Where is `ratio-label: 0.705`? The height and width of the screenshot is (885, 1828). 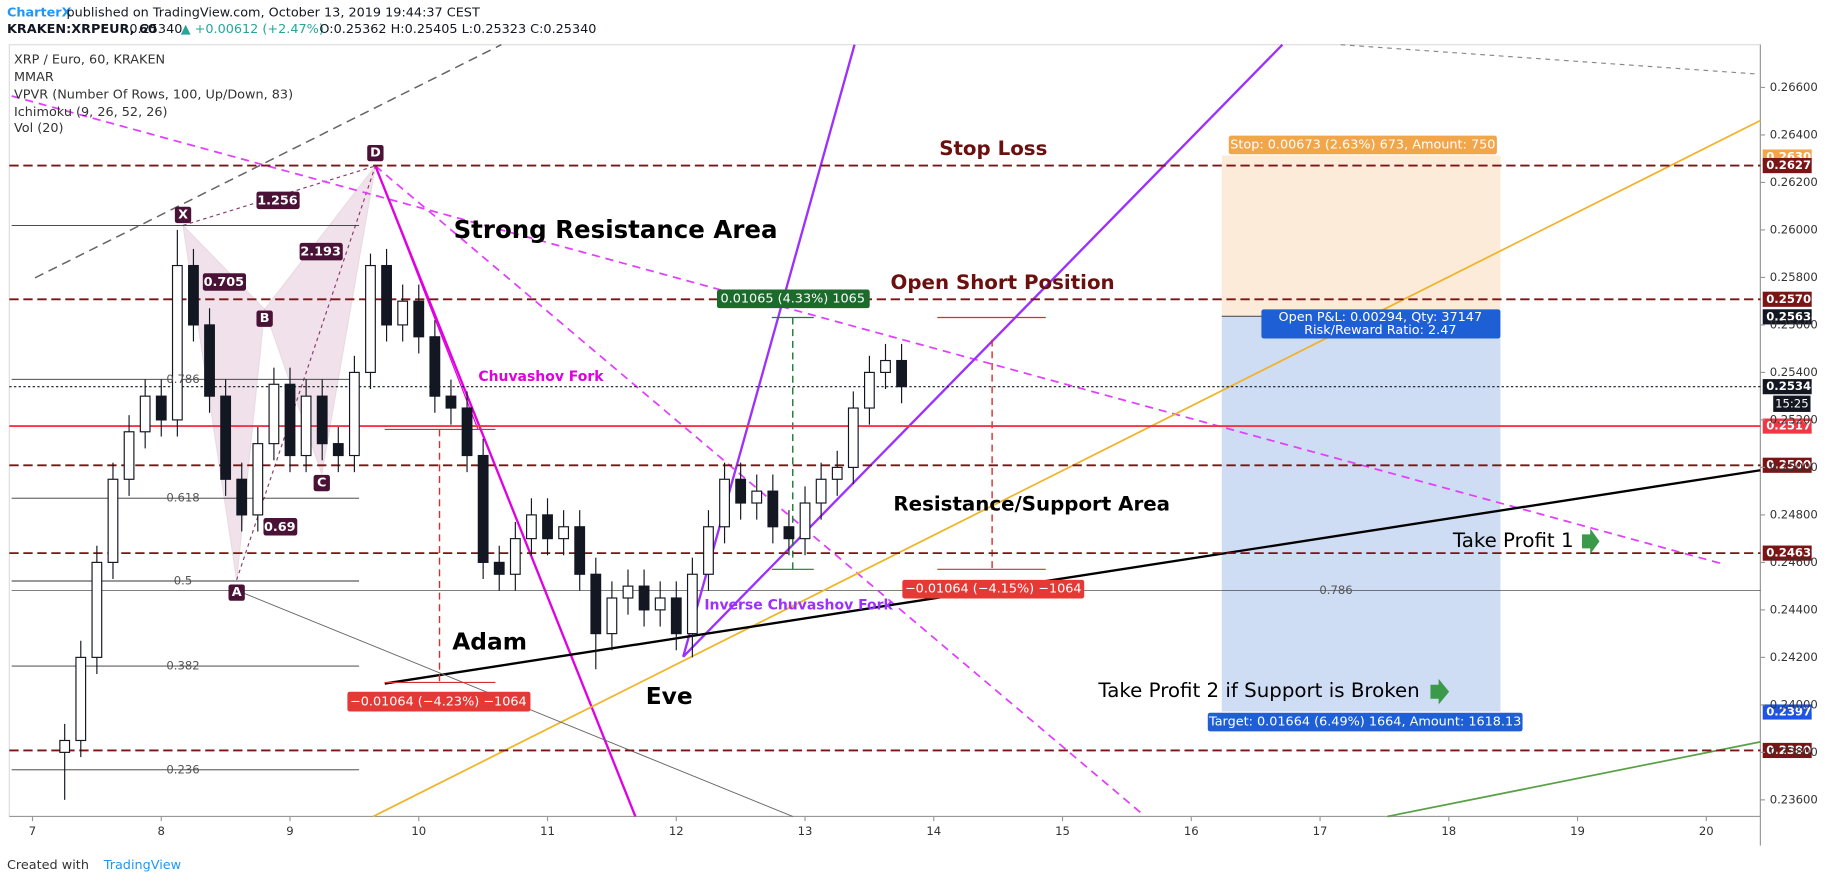 ratio-label: 0.705 is located at coordinates (224, 282).